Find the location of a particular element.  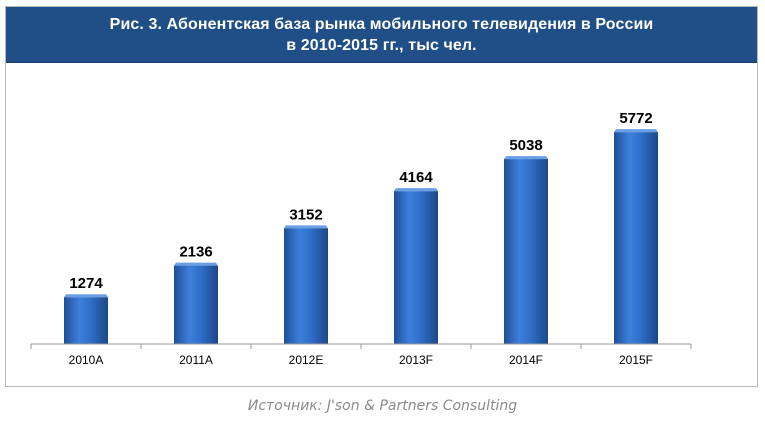

x-tick-label: 2011A is located at coordinates (196, 360).